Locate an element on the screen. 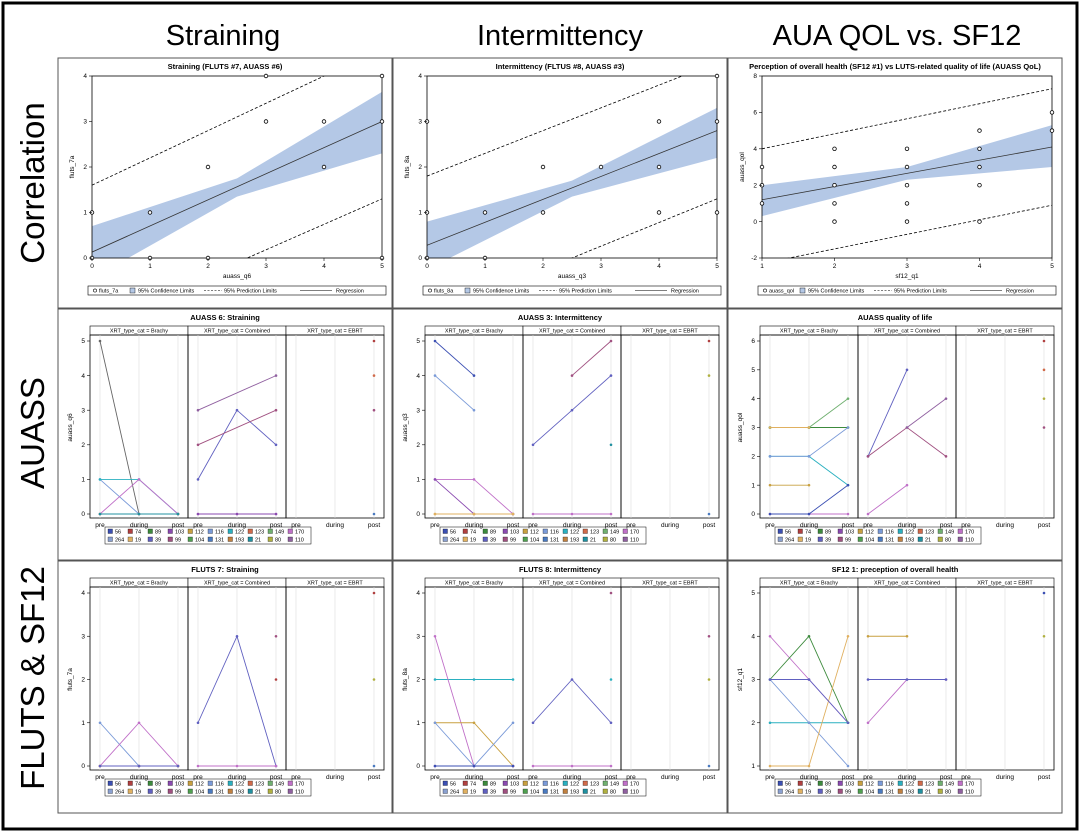 Image resolution: width=1080 pixels, height=832 pixels. legend-regression-label: Regression is located at coordinates (350, 292).